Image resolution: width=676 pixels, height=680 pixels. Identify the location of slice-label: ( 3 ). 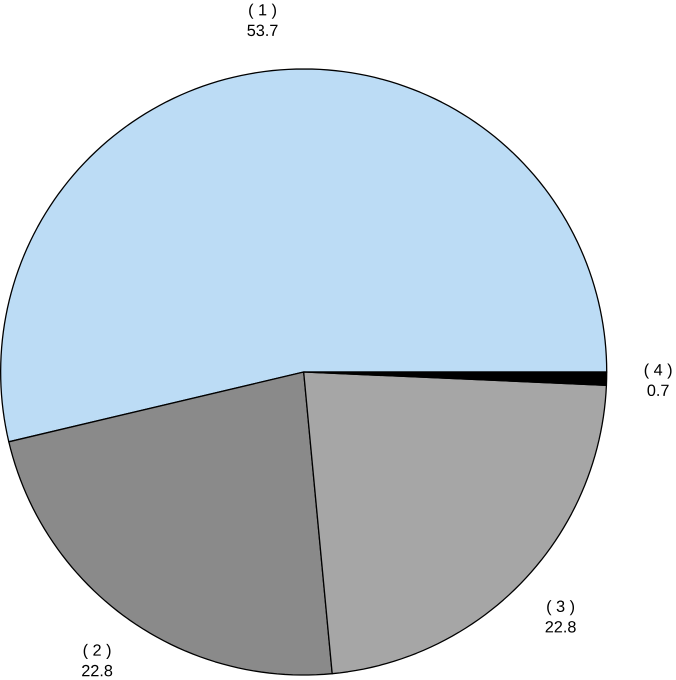
(560, 608).